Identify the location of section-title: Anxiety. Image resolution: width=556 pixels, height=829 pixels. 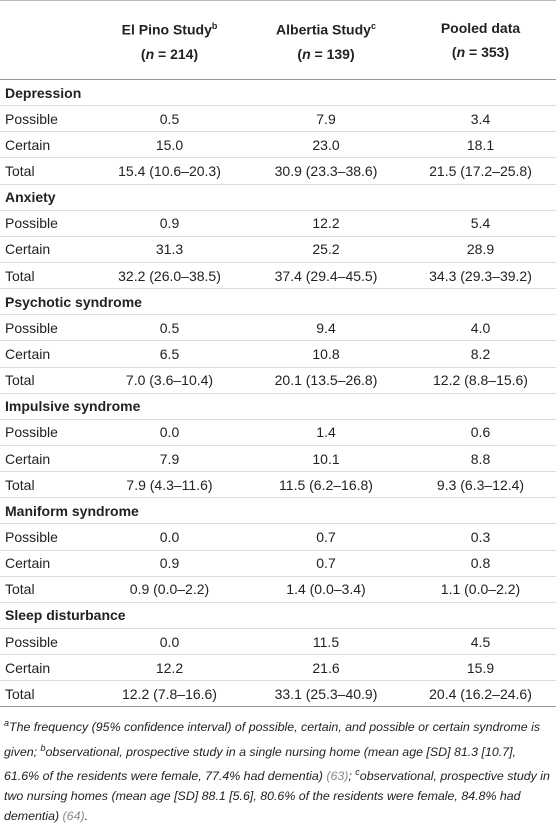
(30, 197).